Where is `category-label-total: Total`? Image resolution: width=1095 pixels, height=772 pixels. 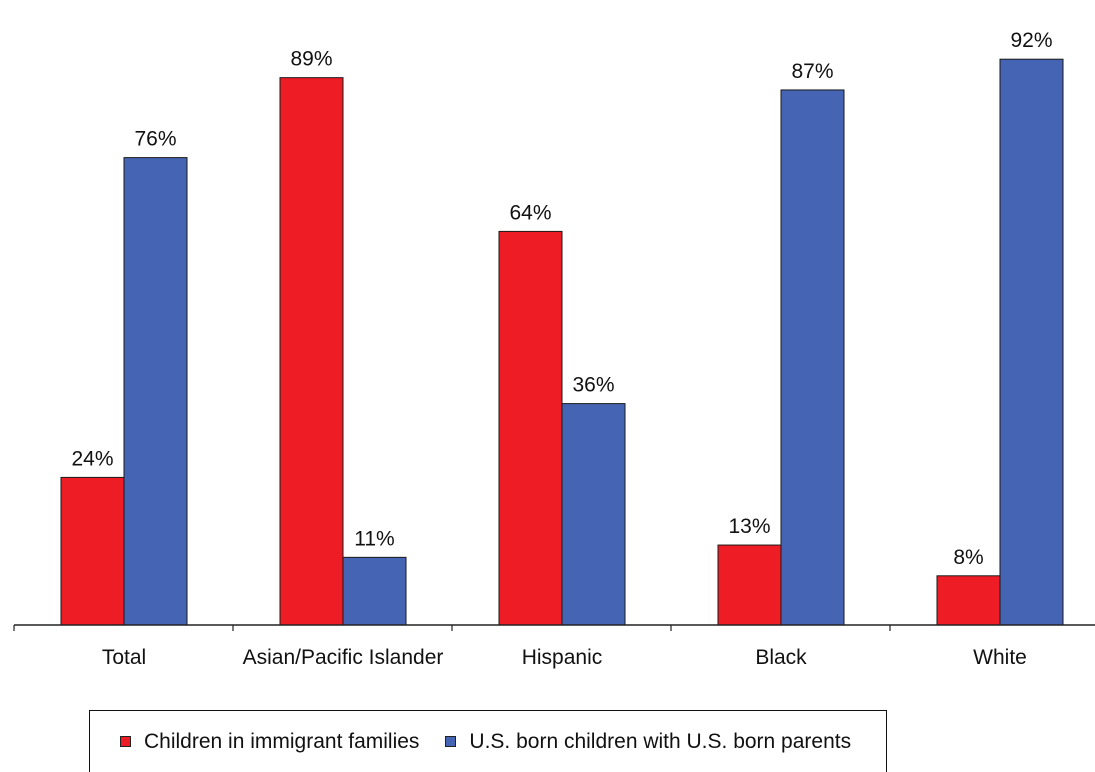 category-label-total: Total is located at coordinates (124, 657).